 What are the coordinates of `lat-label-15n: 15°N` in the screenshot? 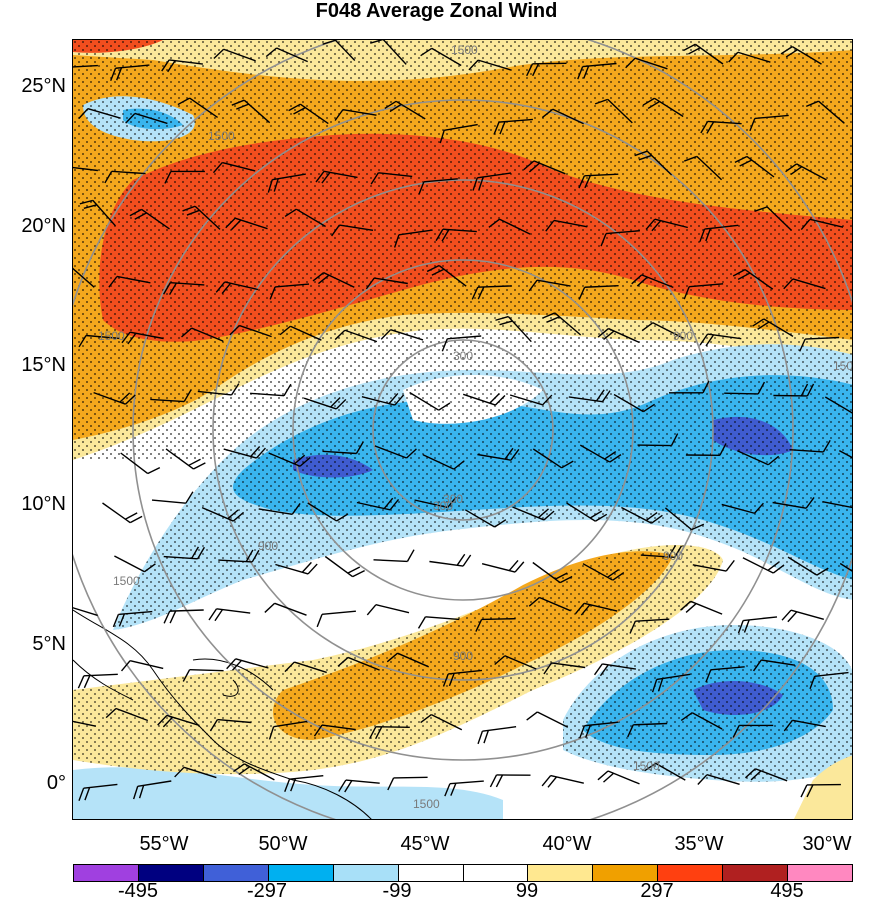 It's located at (34, 365).